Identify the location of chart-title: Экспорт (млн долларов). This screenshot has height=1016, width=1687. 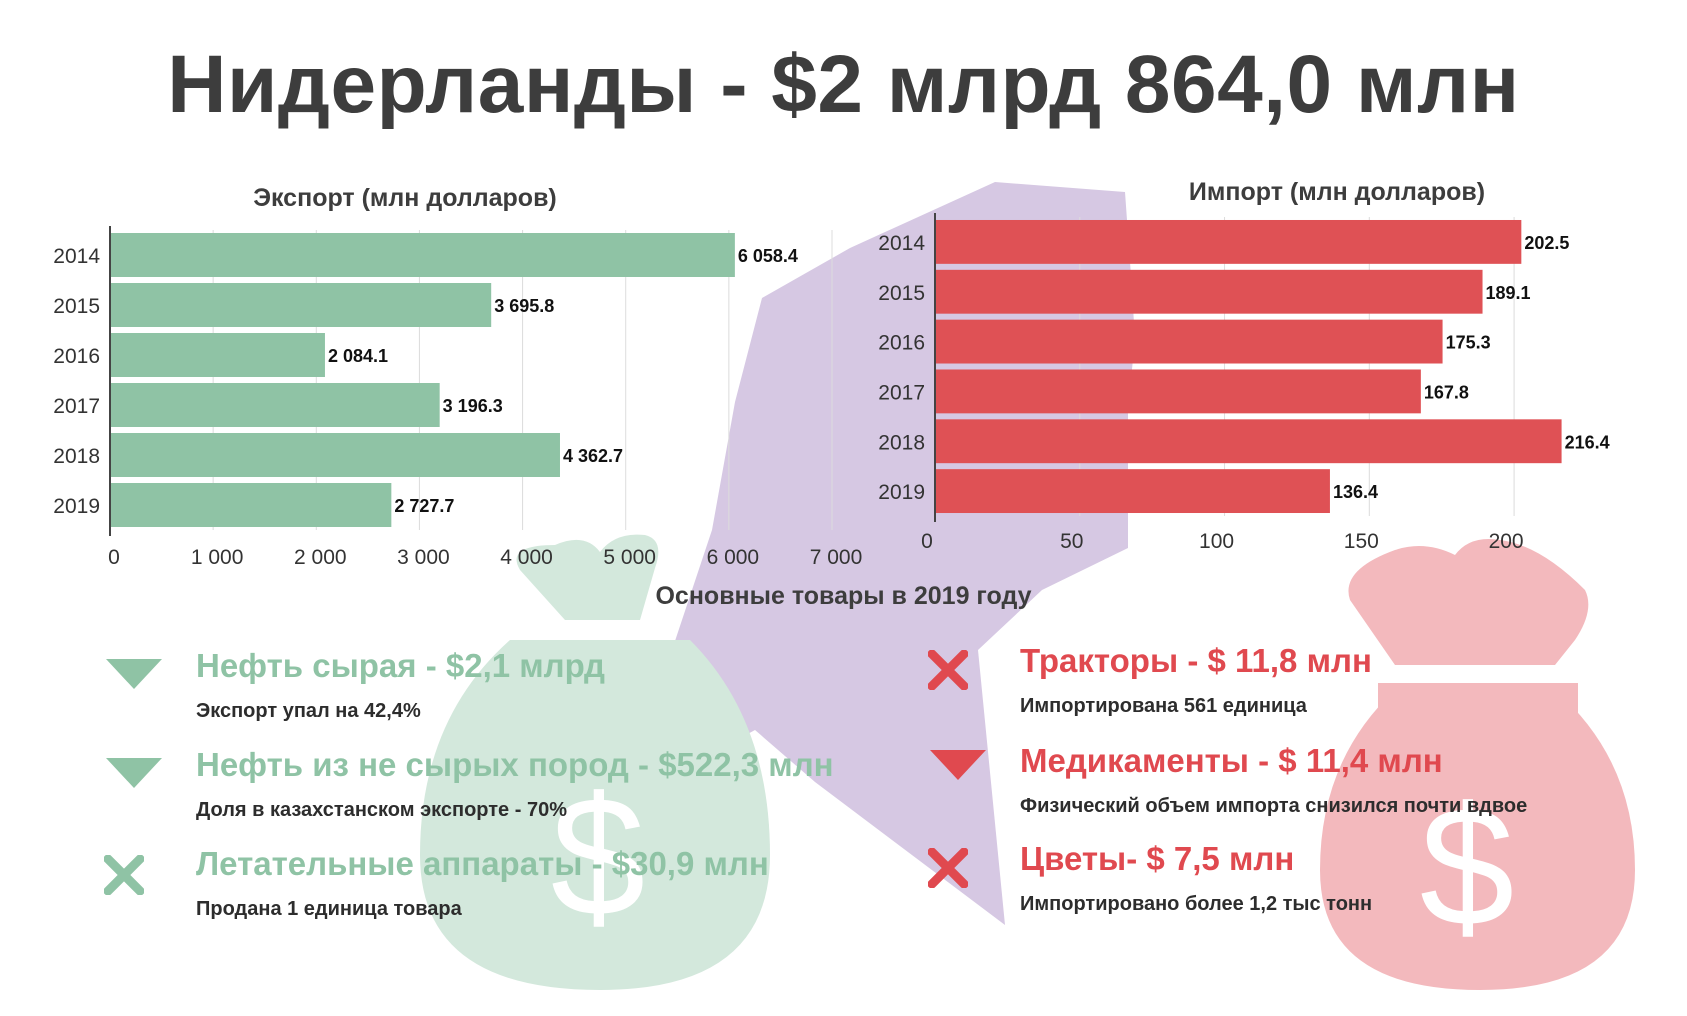
(405, 198).